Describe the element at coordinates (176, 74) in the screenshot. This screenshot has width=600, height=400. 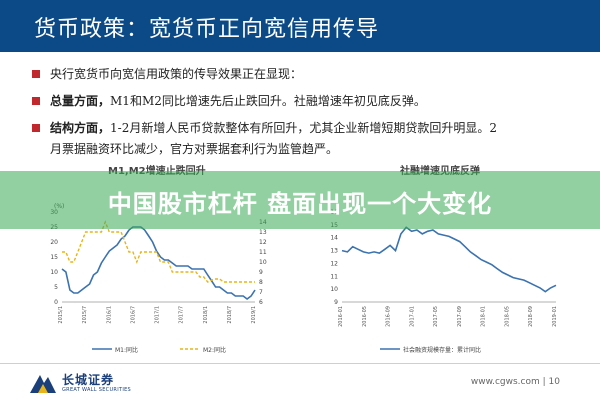
I see `bullet-text: 央行宽货币向宽信用政策的传导效果正在显现：` at that location.